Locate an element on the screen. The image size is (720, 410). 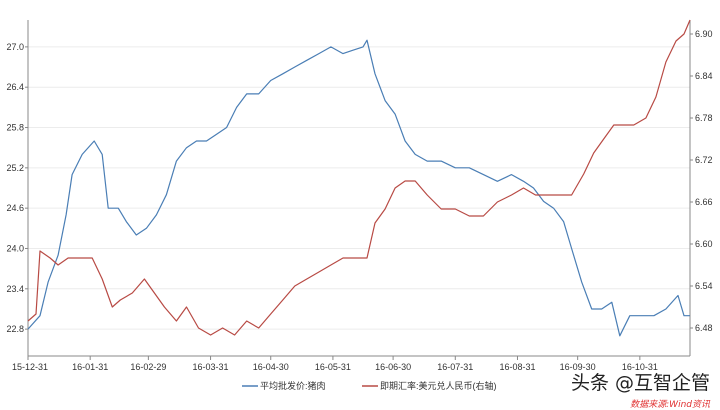
left-tick-label: 24.6 is located at coordinates (15, 208).